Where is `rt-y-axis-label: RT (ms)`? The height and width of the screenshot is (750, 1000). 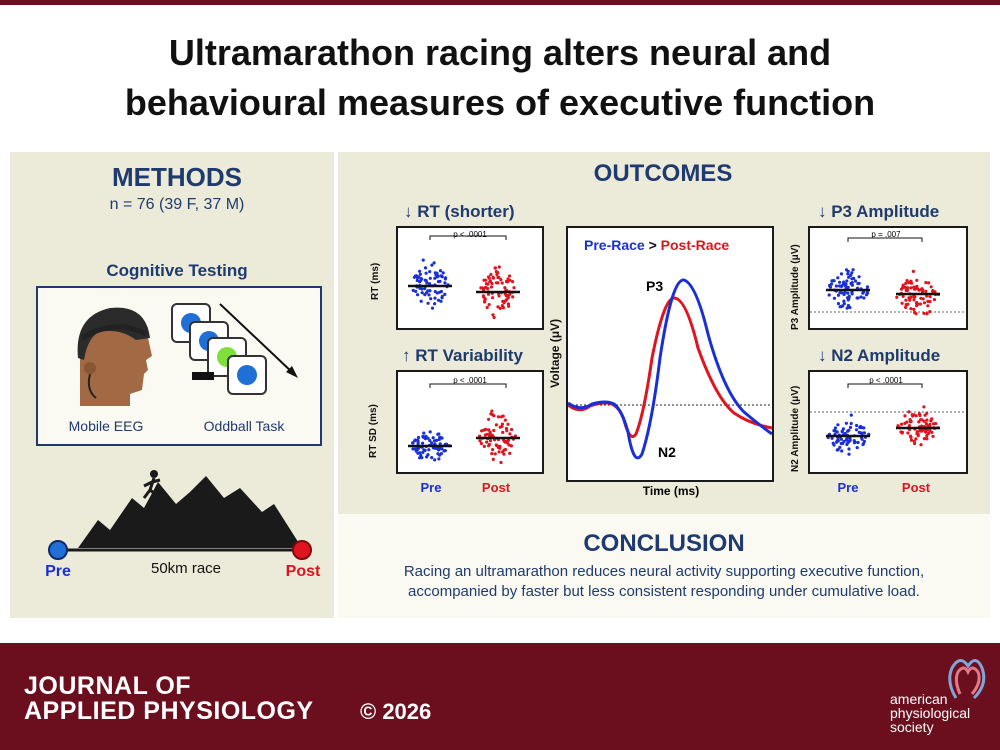 rt-y-axis-label: RT (ms) is located at coordinates (375, 281).